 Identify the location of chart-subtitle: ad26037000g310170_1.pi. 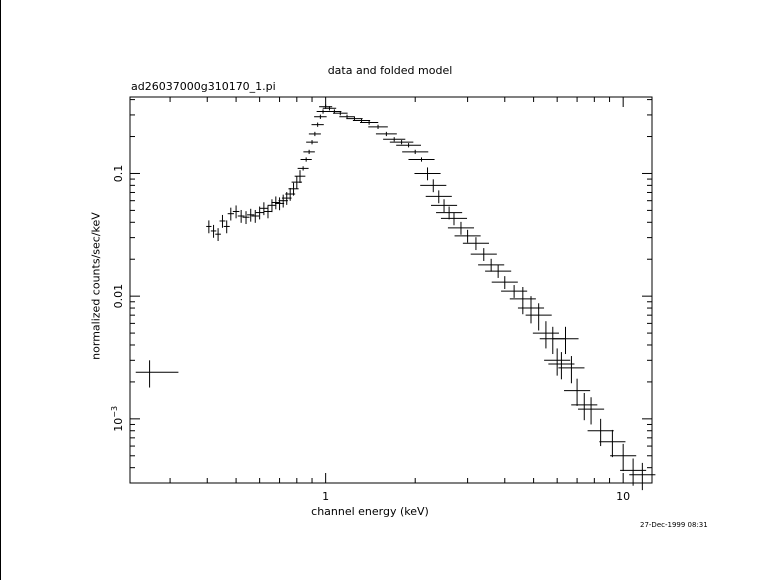
(203, 86).